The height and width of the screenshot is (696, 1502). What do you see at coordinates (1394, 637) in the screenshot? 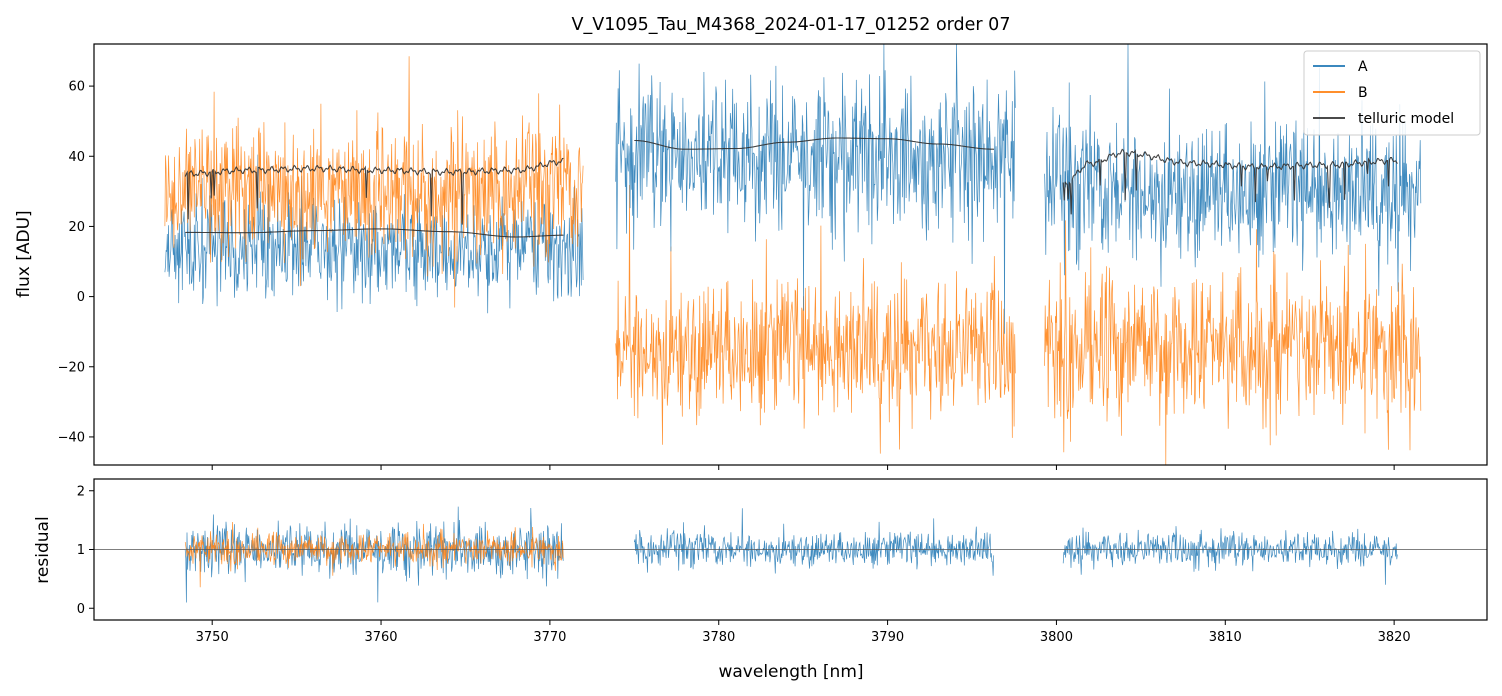
I see `x-tick-label: 3820` at bounding box center [1394, 637].